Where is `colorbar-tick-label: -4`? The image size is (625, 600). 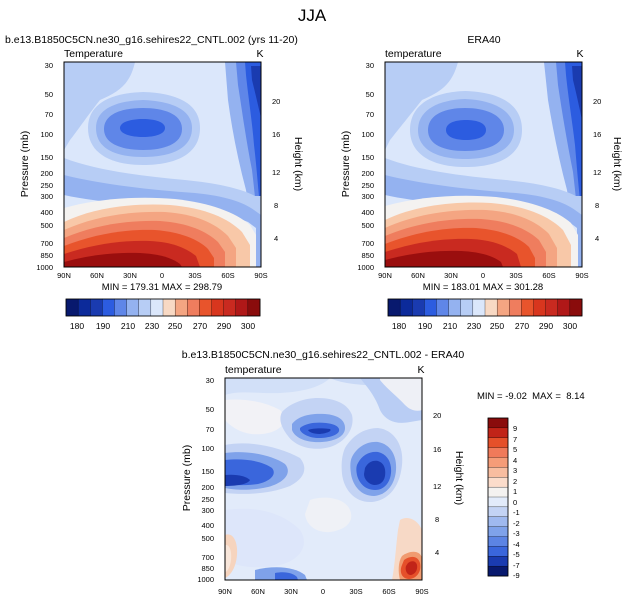
colorbar-tick-label: -4 is located at coordinates (516, 544).